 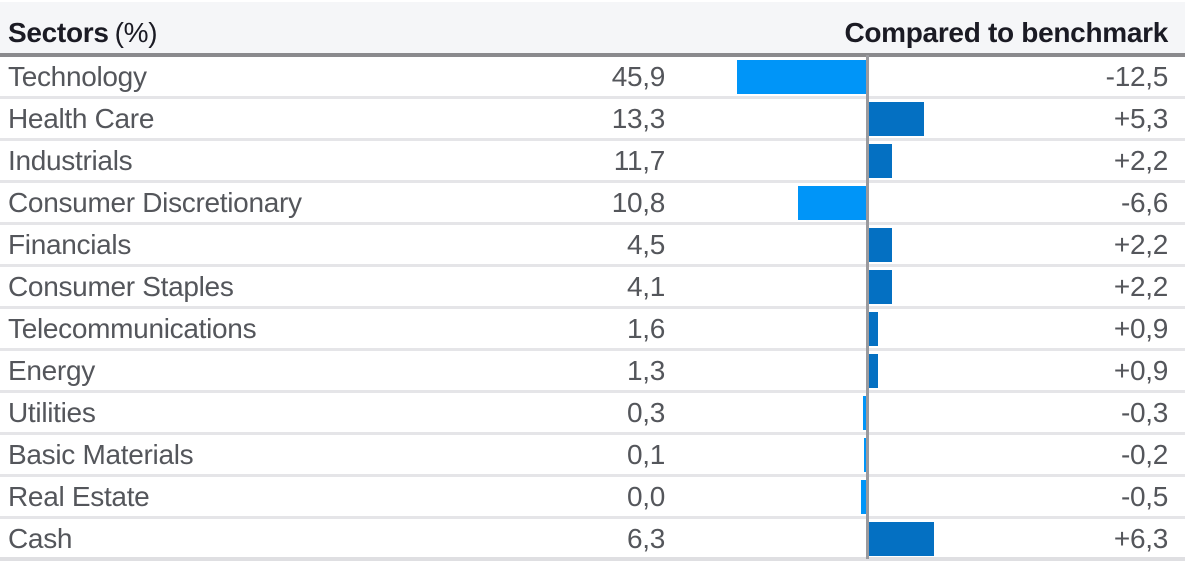 What do you see at coordinates (592, 456) in the screenshot?
I see `table-row: Basic Materials 0,1 -0,2` at bounding box center [592, 456].